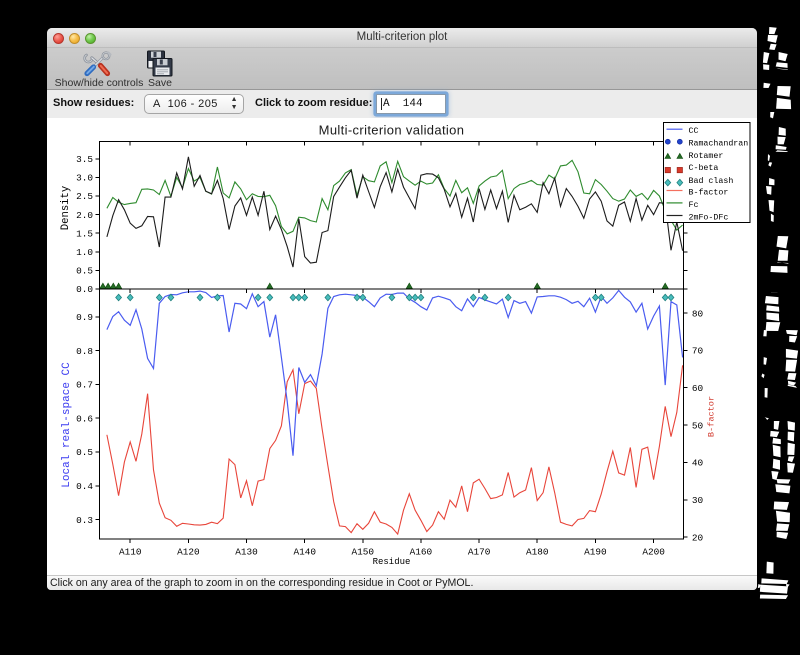  Describe the element at coordinates (698, 425) in the screenshot. I see `svg-text: 50` at that location.